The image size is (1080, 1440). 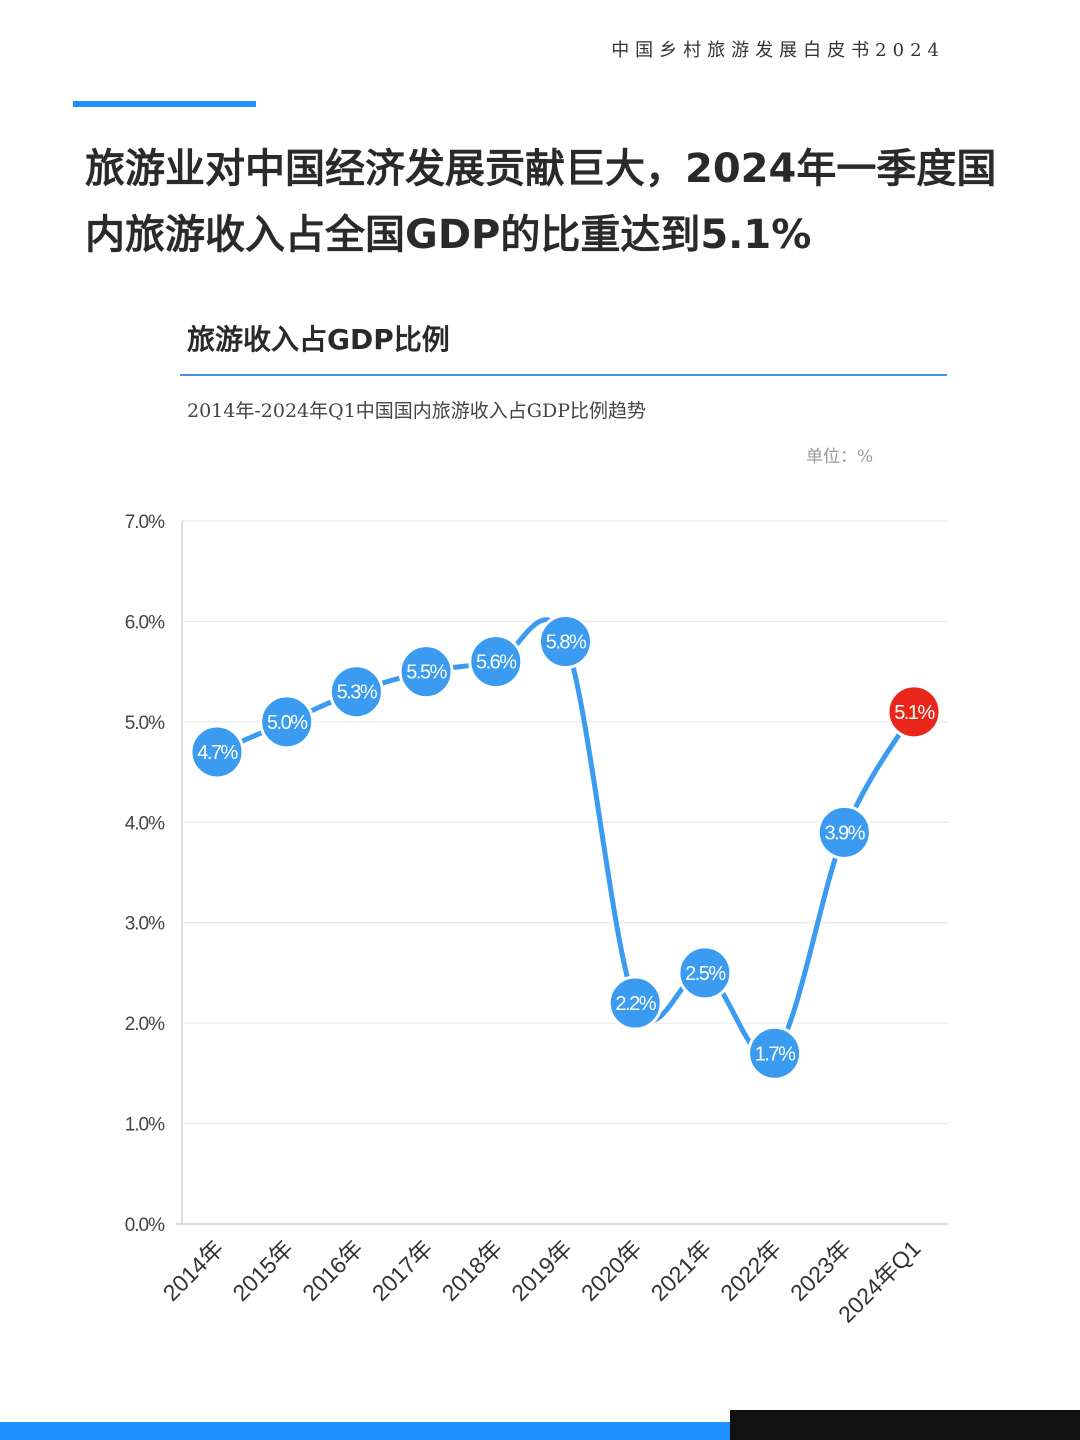 I want to click on y-tick-label: 1.0%, so click(x=145, y=1125).